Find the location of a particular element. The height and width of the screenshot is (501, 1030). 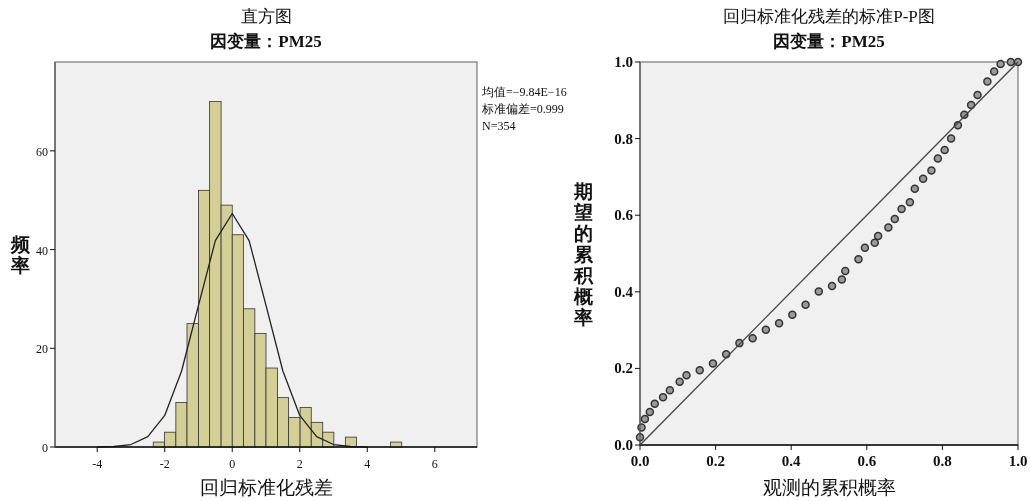

chart-title: 直方图 is located at coordinates (266, 16).